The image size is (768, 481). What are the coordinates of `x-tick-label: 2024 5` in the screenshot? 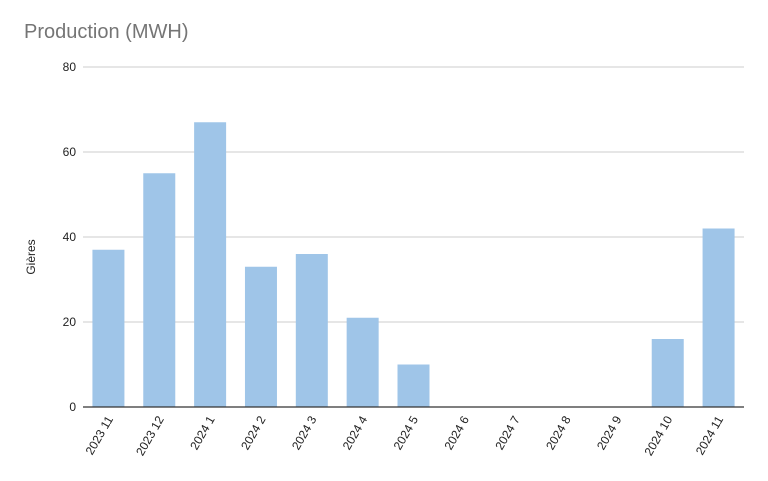 It's located at (406, 432).